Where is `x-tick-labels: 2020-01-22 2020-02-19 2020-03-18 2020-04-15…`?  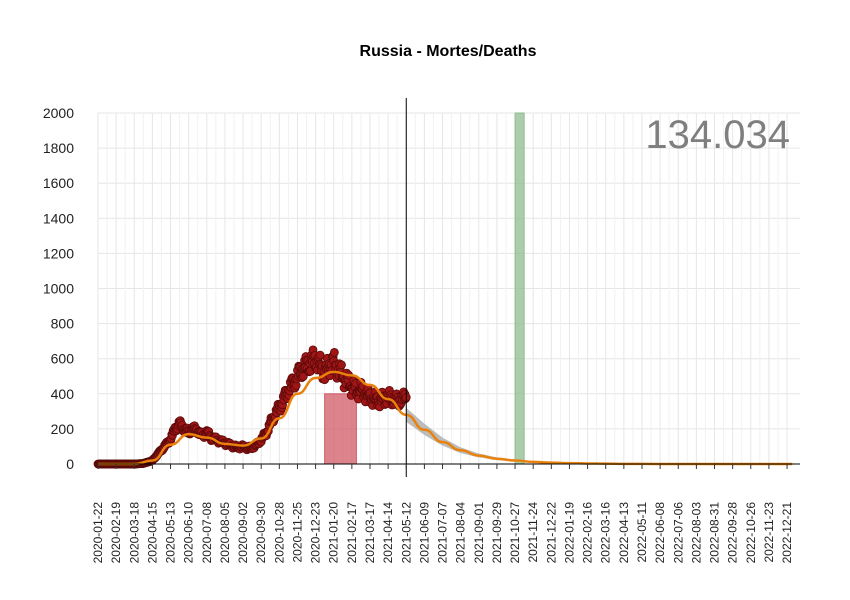 x-tick-labels: 2020-01-22 2020-02-19 2020-03-18 2020-04-15… is located at coordinates (442, 513).